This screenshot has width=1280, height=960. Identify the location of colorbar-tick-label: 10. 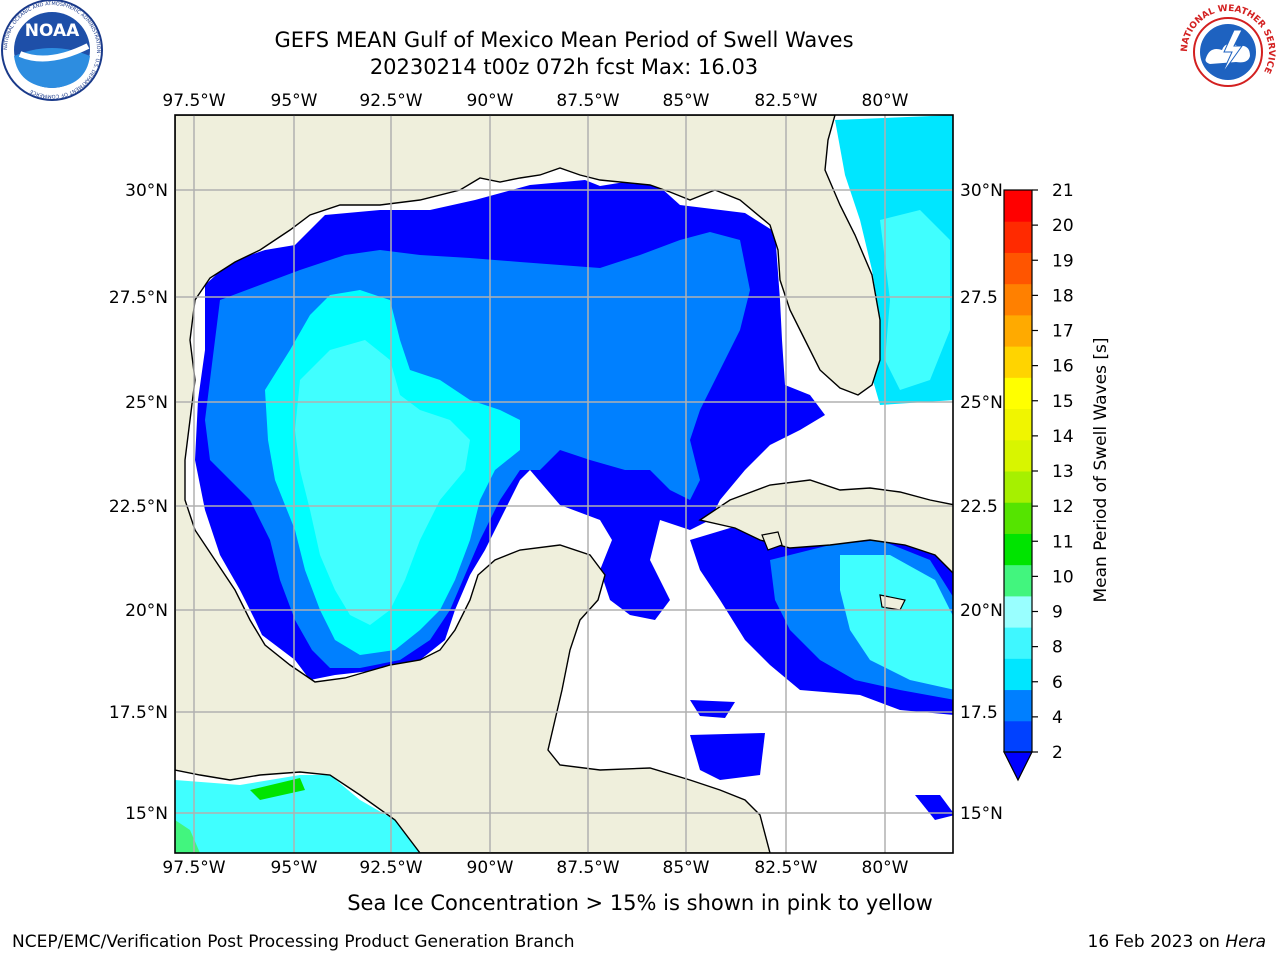
(1063, 577).